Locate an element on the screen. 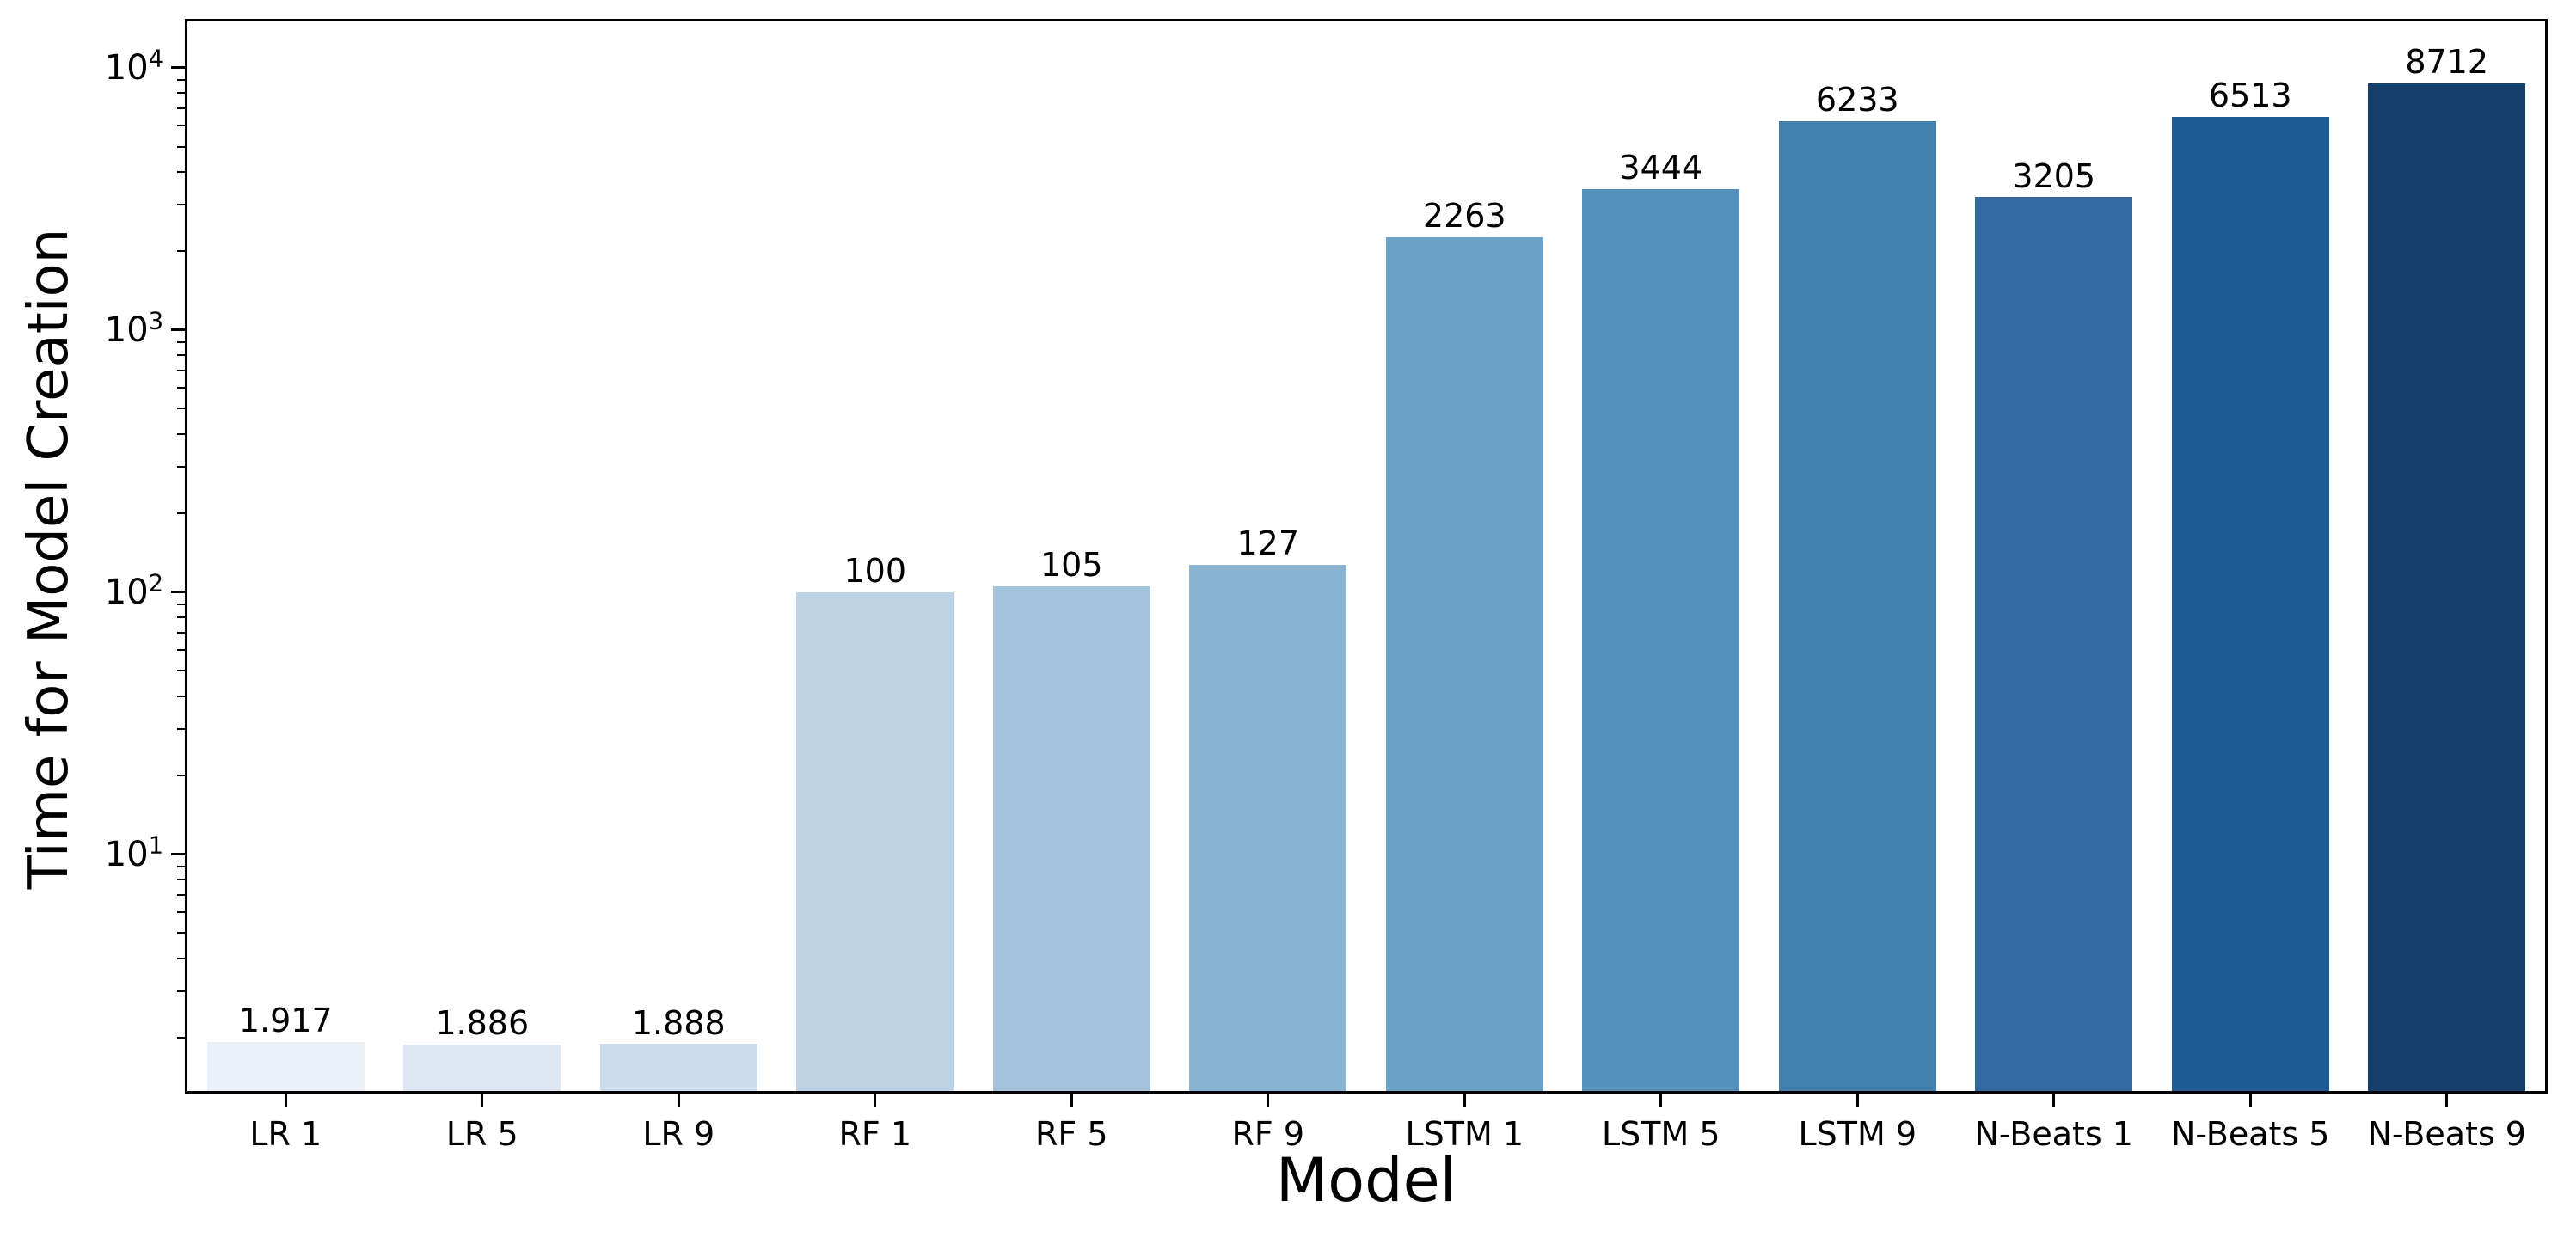 The height and width of the screenshot is (1238, 2576). y-tick-label: 102 is located at coordinates (133, 591).